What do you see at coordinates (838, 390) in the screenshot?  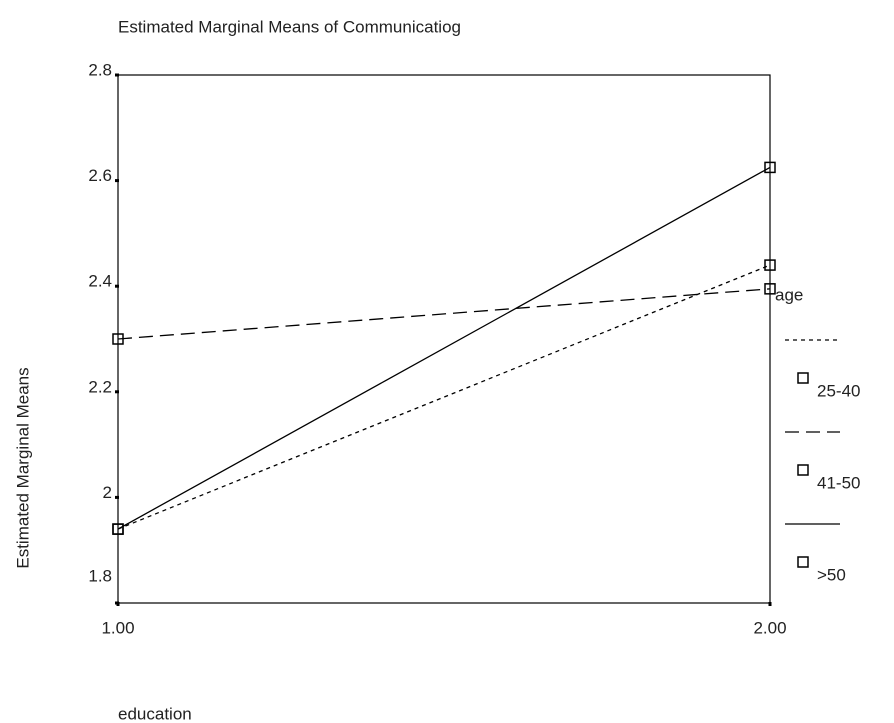 I see `legend-label: 25-40` at bounding box center [838, 390].